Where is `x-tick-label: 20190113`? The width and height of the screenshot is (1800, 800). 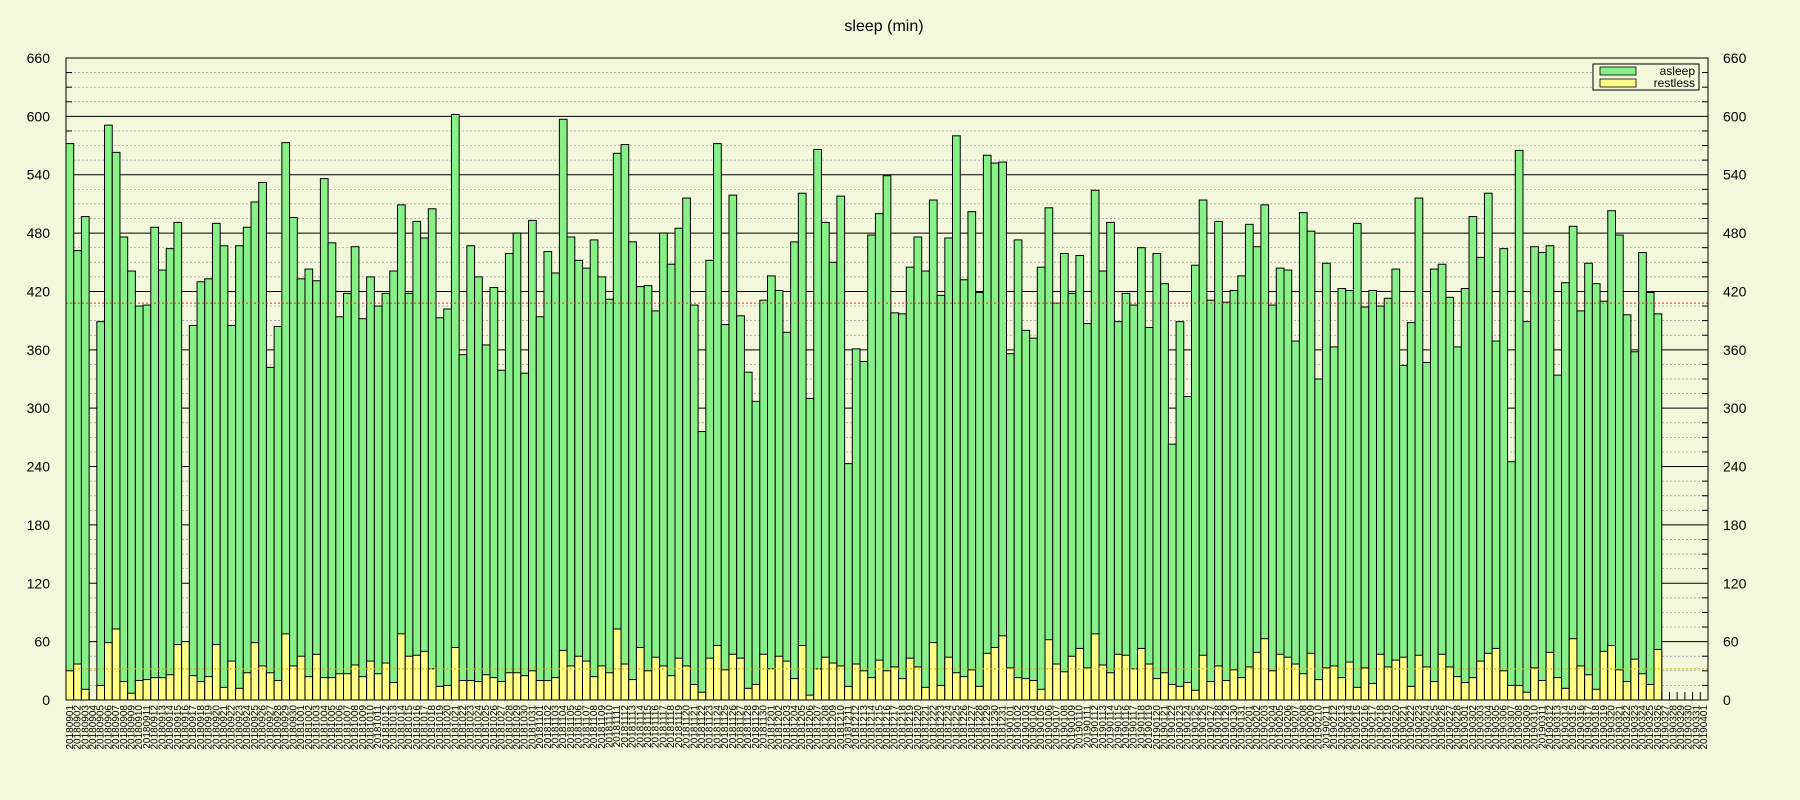
x-tick-label: 20190113 is located at coordinates (1103, 727).